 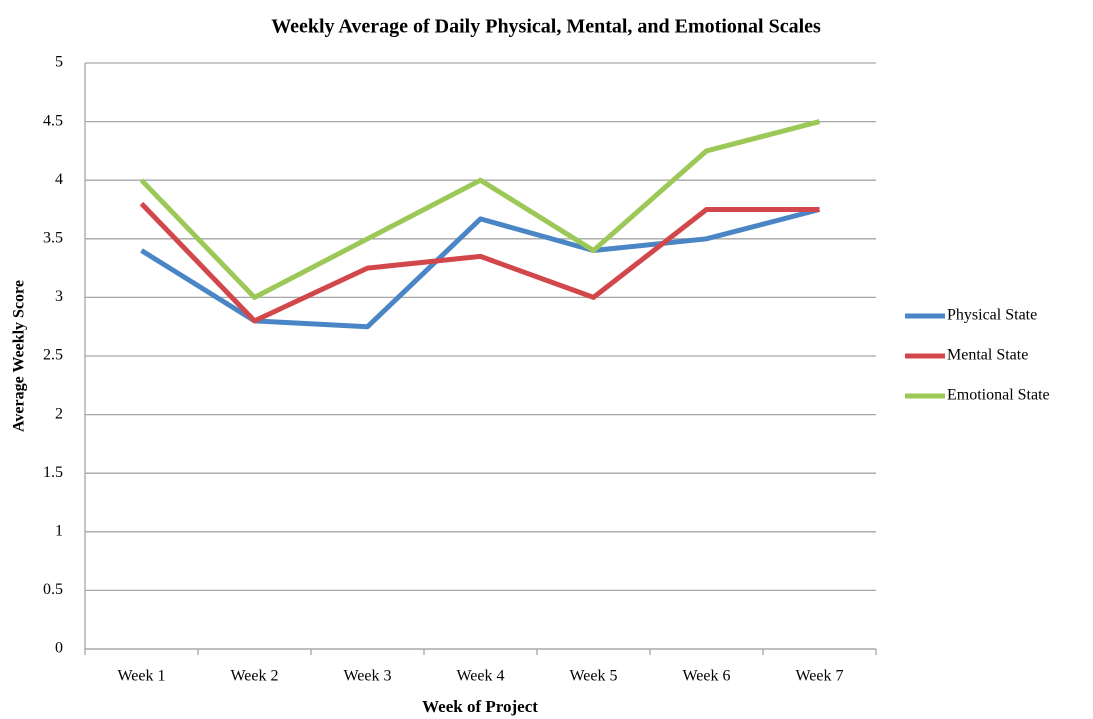 What do you see at coordinates (480, 706) in the screenshot?
I see `x-axis-label: Week of Project` at bounding box center [480, 706].